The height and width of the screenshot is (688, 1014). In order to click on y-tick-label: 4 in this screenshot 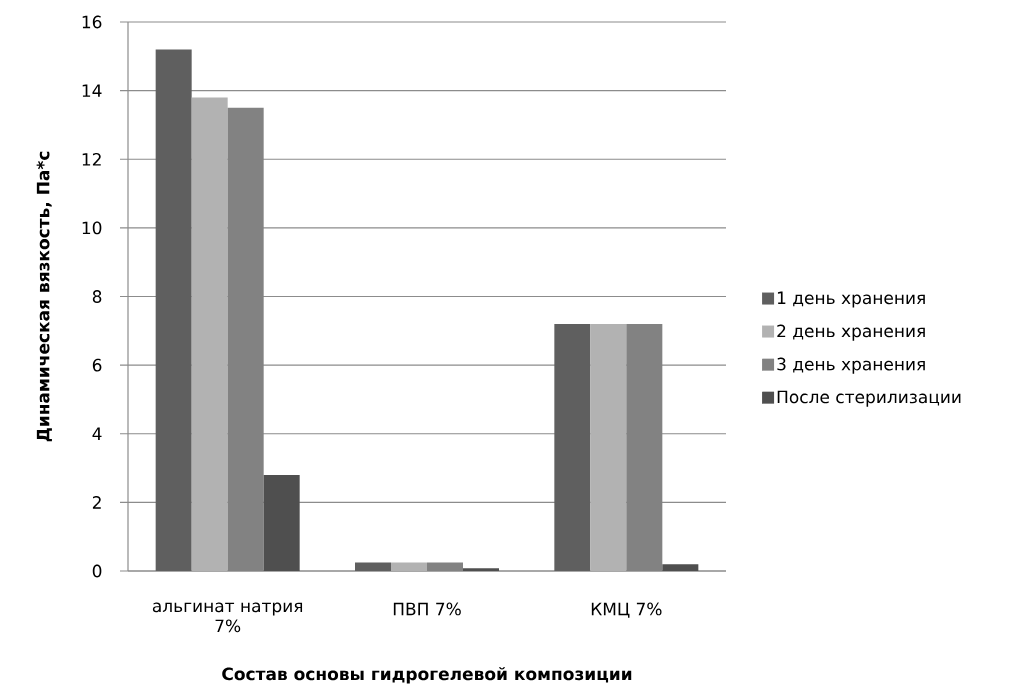, I will do `click(97, 433)`.